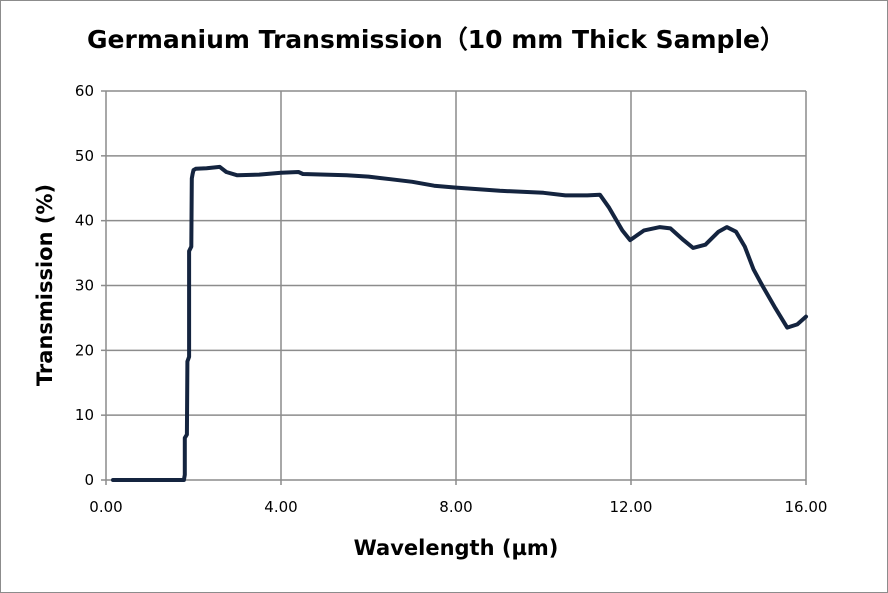  I want to click on y-tick-label: 20, so click(84, 350).